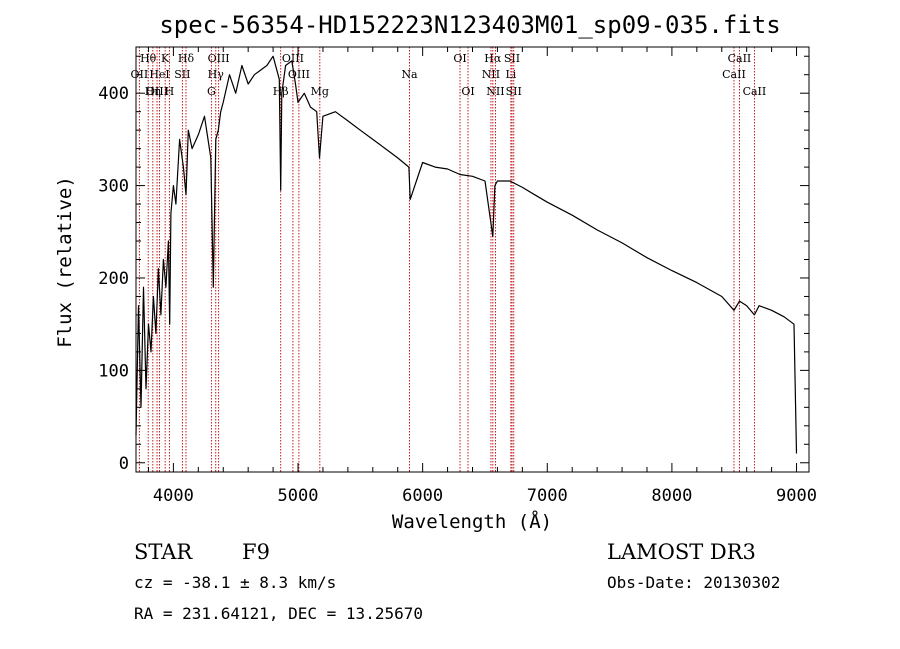  I want to click on obs-date: Obs-Date: 20130302, so click(693, 582).